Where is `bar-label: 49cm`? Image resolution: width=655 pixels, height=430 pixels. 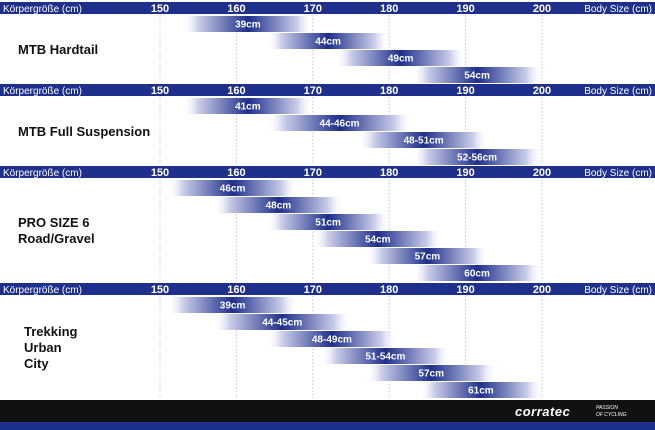 bar-label: 49cm is located at coordinates (401, 59).